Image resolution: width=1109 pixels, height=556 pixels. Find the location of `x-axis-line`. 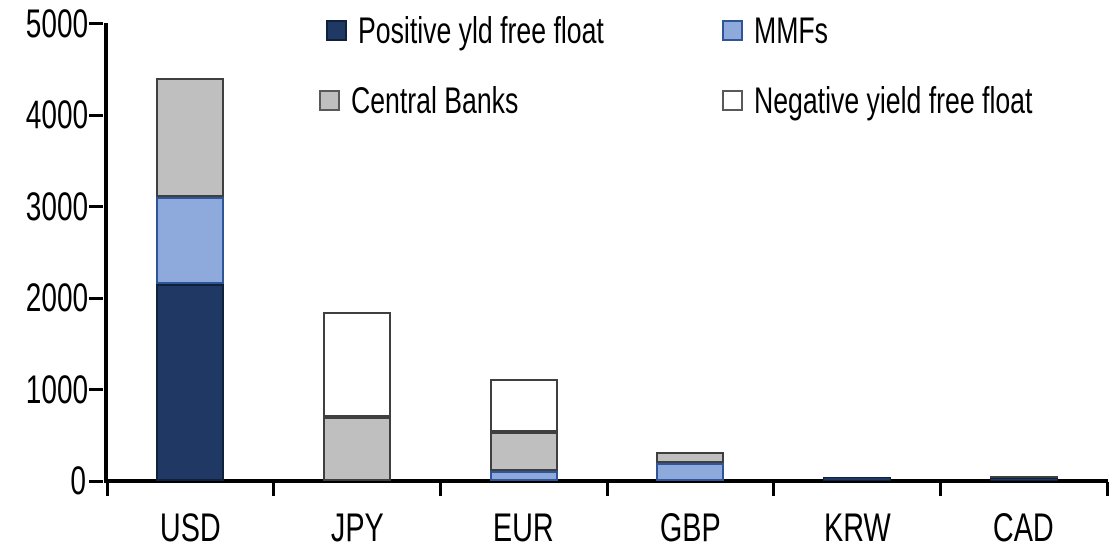

x-axis-line is located at coordinates (606, 481).